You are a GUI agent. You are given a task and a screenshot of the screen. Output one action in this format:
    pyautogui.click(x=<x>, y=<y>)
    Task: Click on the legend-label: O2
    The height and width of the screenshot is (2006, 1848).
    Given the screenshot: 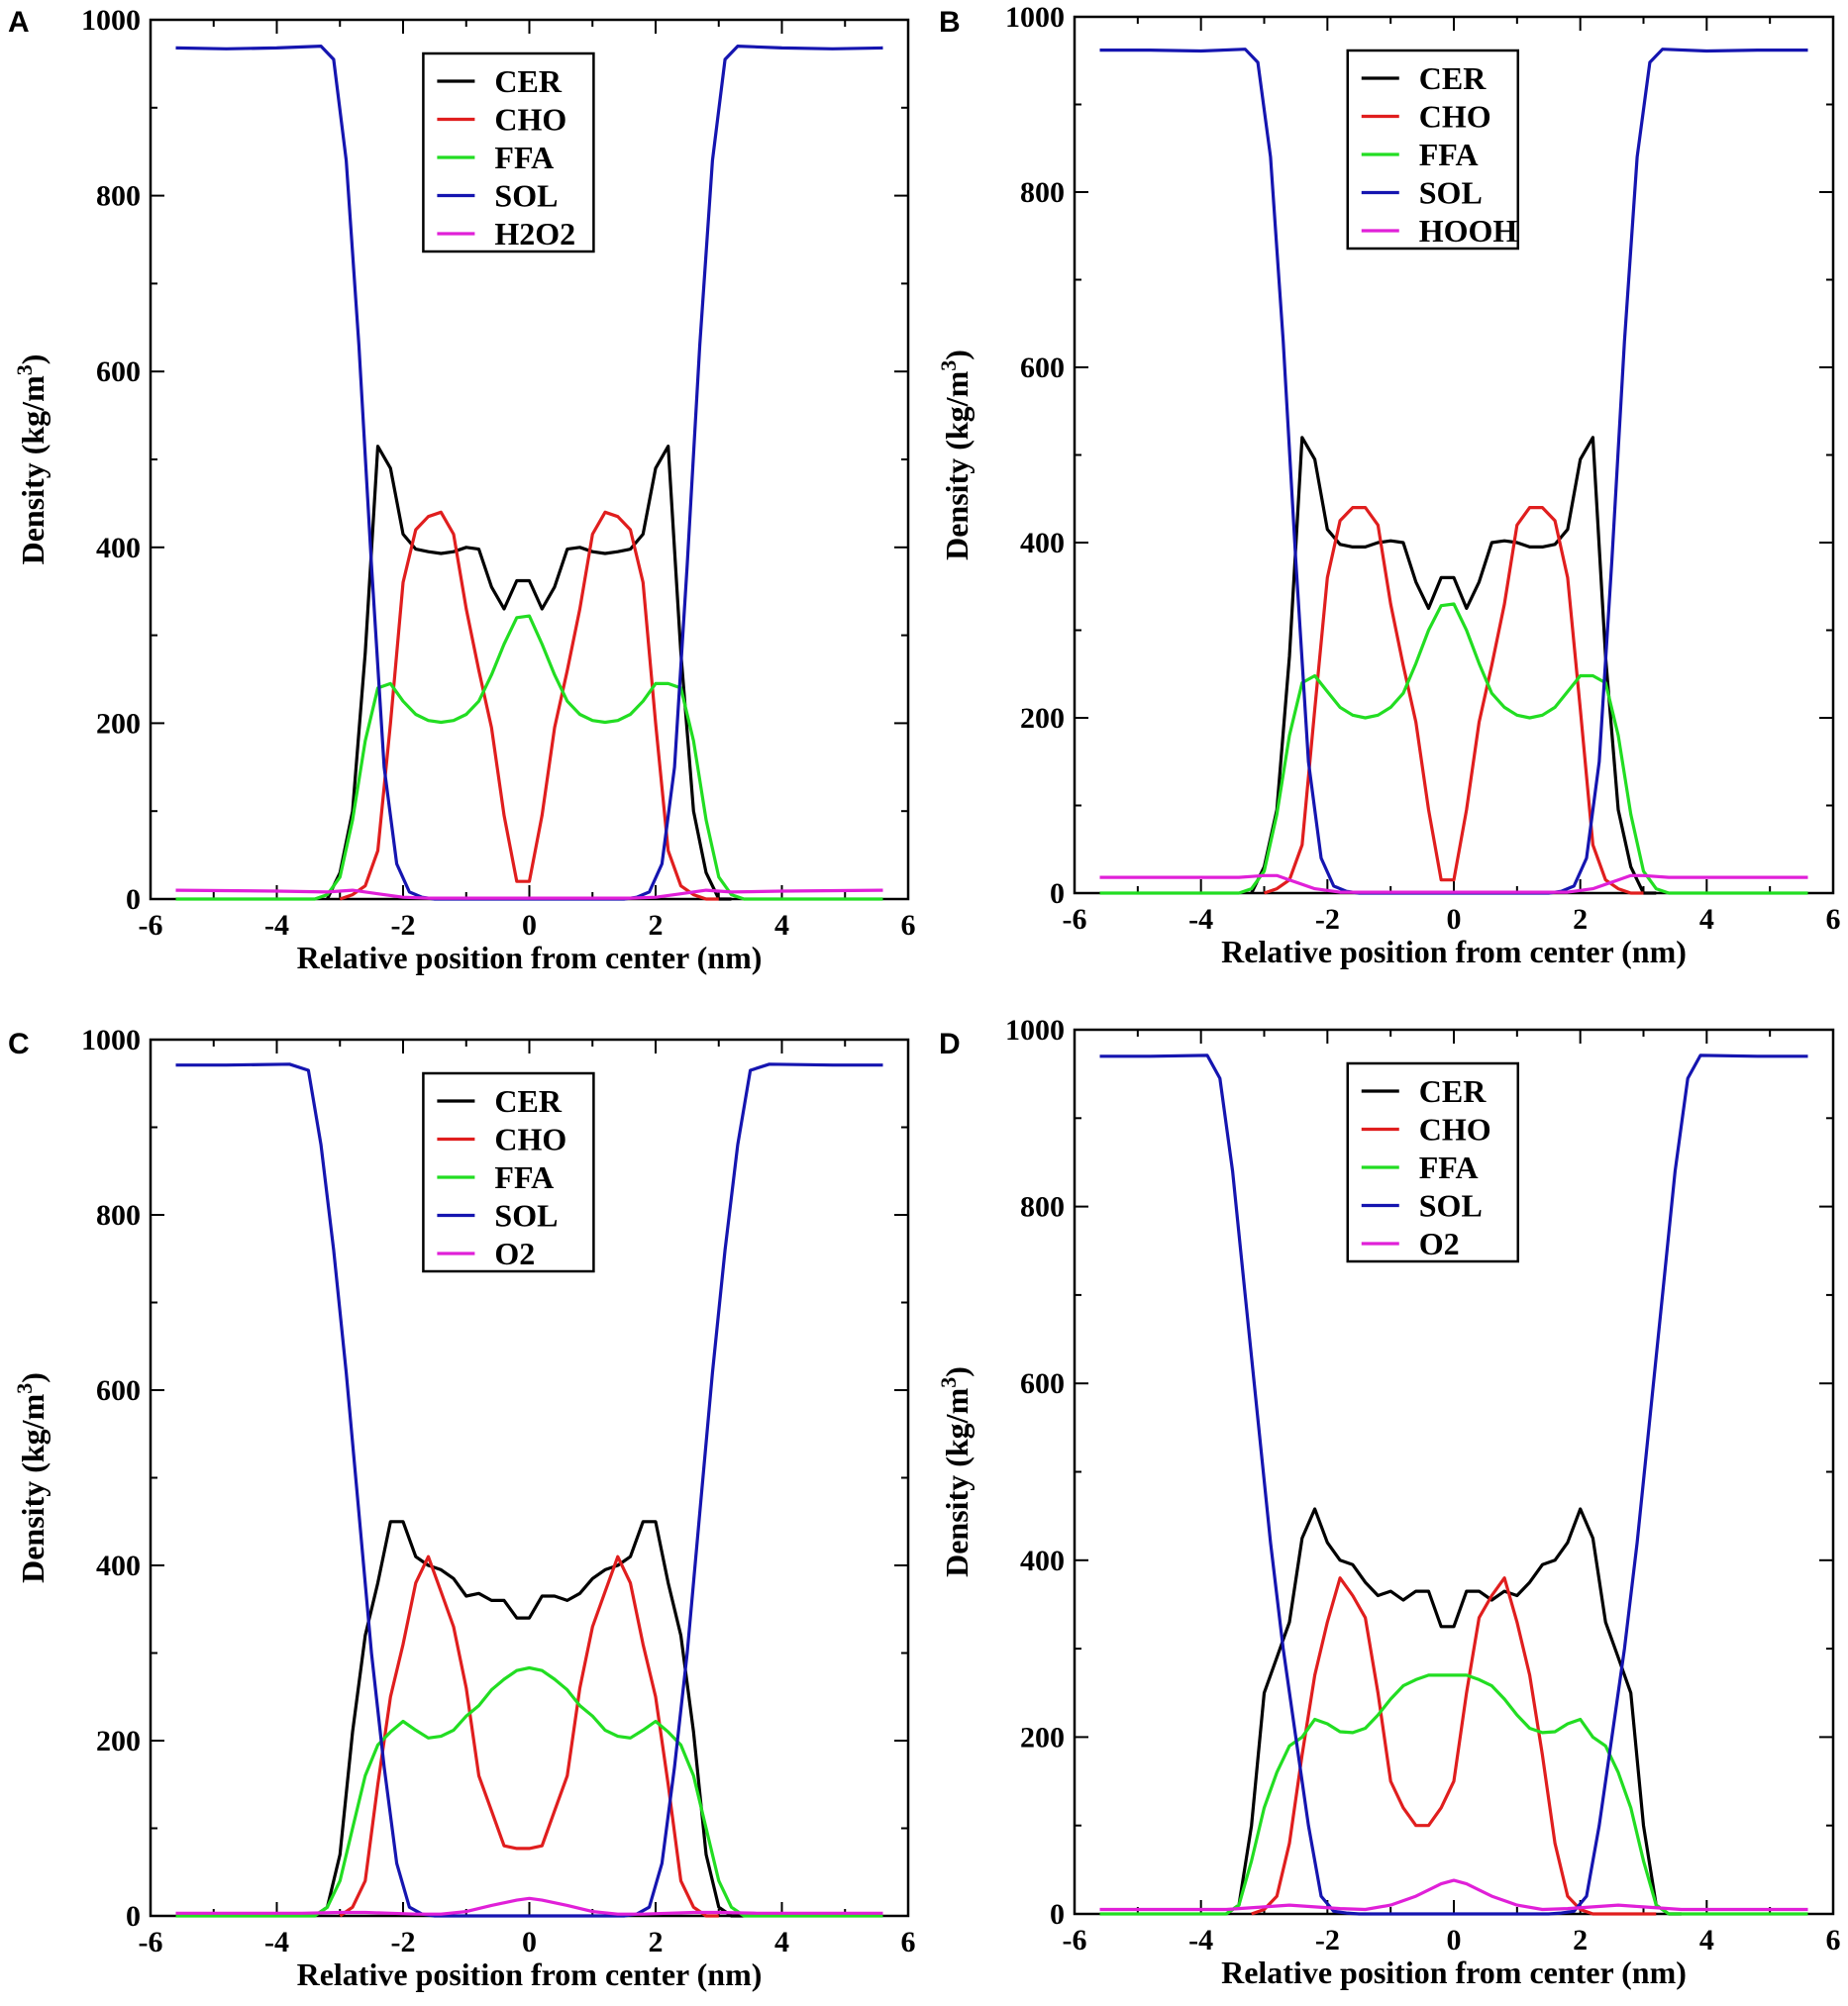 What is the action you would take?
    pyautogui.click(x=514, y=1253)
    